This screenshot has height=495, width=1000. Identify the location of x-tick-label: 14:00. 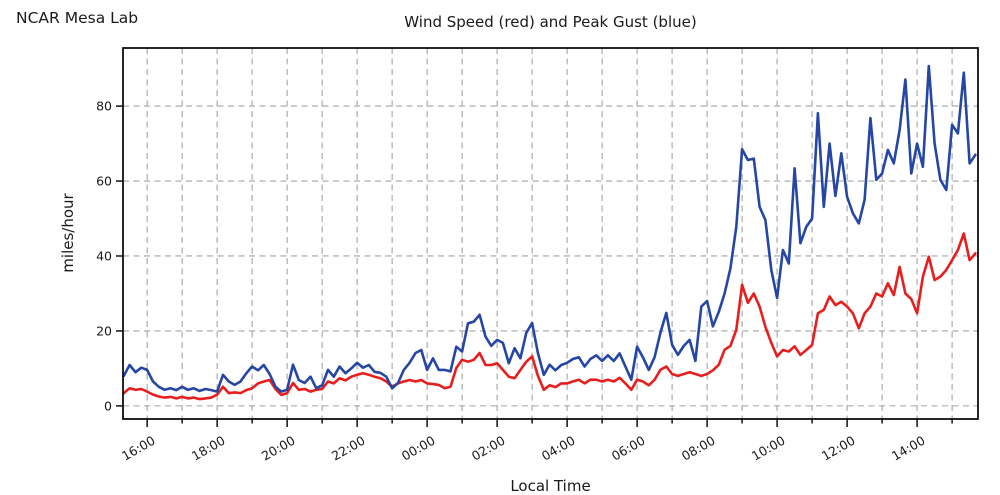
(908, 448).